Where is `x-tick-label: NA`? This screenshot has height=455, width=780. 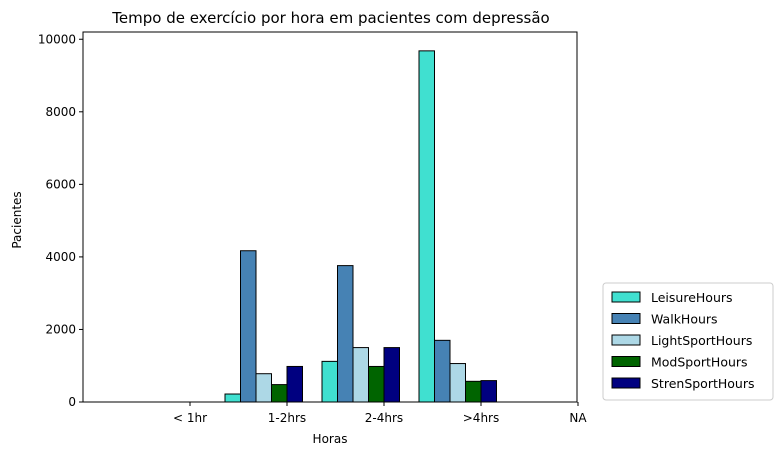
x-tick-label: NA is located at coordinates (578, 418).